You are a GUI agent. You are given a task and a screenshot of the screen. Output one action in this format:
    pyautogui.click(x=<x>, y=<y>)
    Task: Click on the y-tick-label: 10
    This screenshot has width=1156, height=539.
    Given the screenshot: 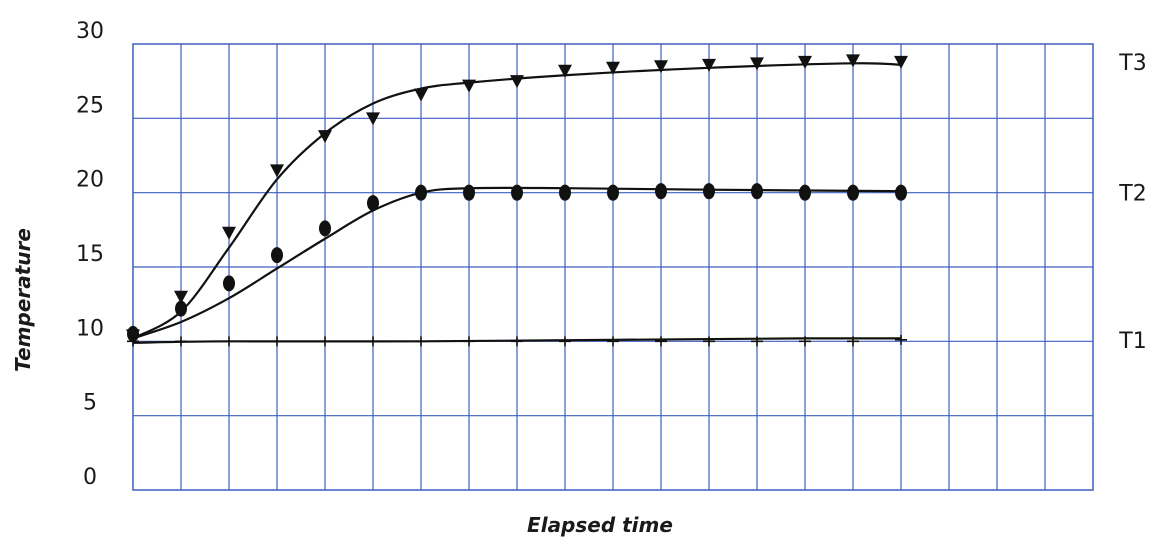 What is the action you would take?
    pyautogui.click(x=90, y=328)
    